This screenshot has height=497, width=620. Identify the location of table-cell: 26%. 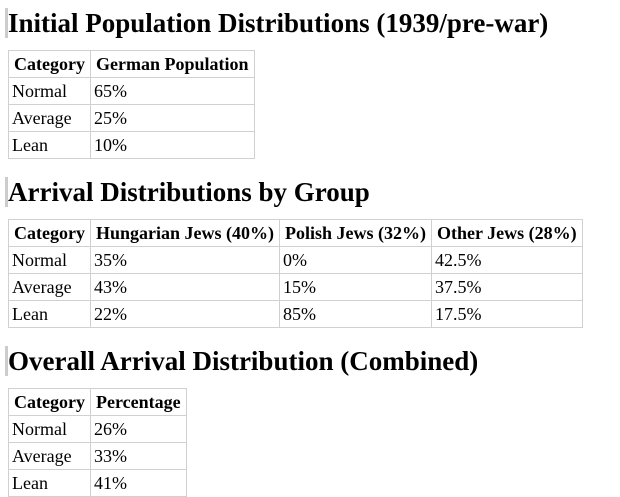
(138, 429).